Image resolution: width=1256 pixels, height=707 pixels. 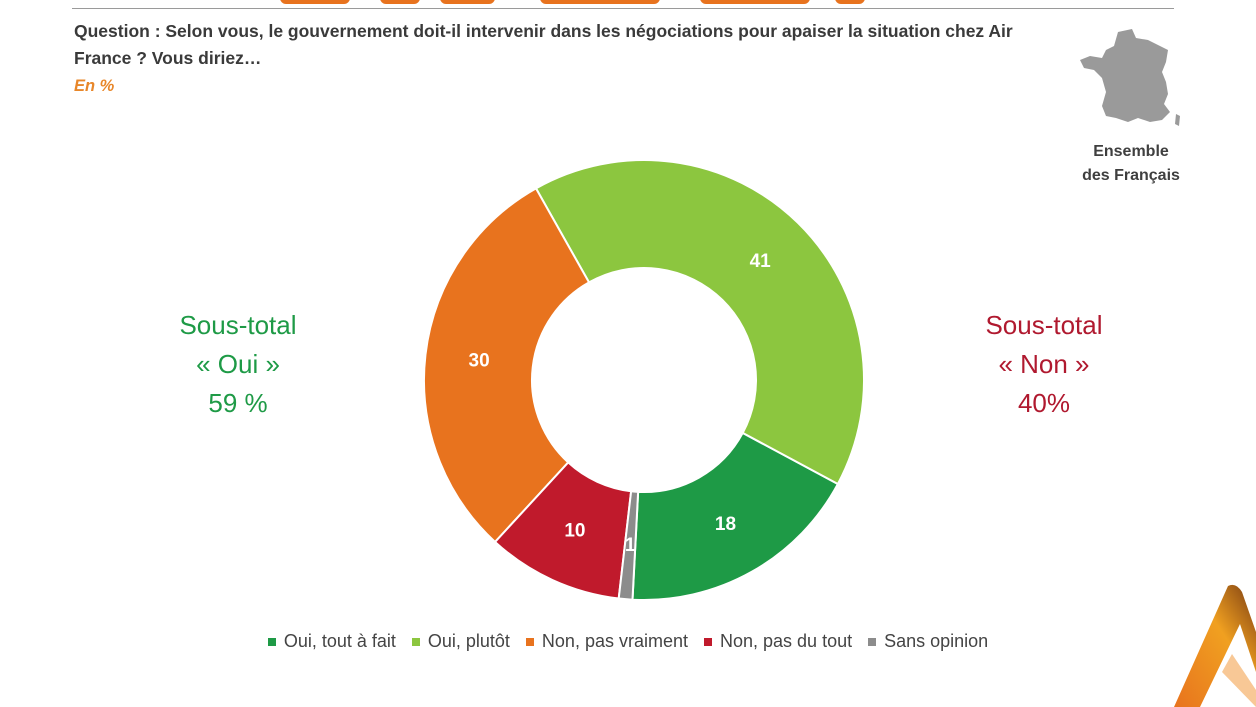 I want to click on top-accent-strip, so click(x=628, y=2).